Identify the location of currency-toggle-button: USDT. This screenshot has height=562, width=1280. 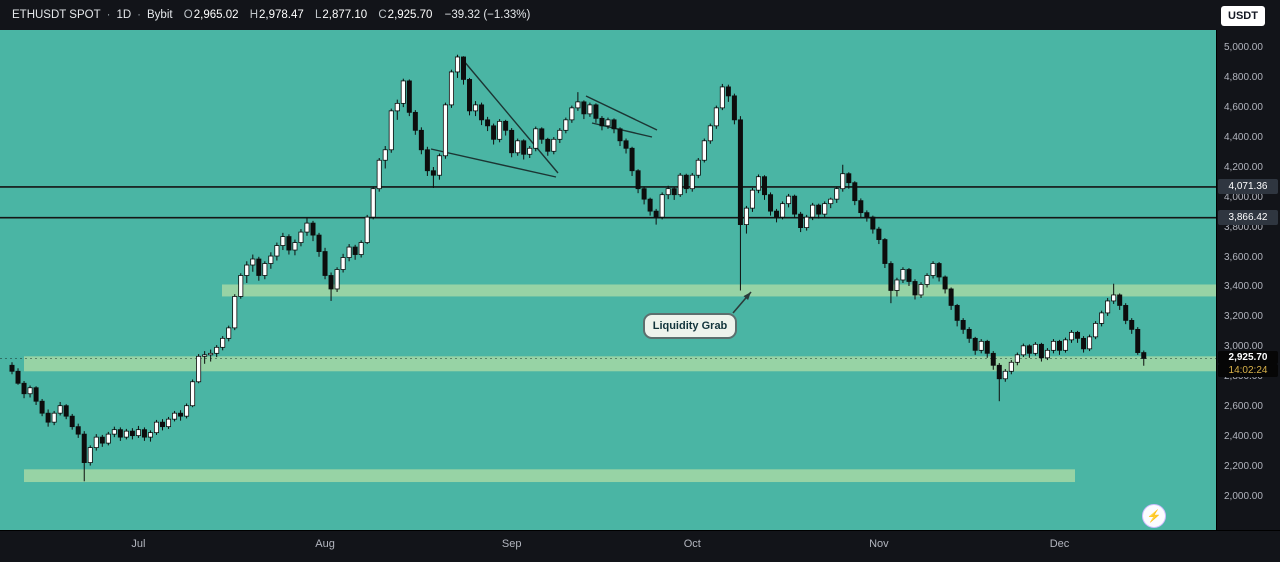
(1243, 16).